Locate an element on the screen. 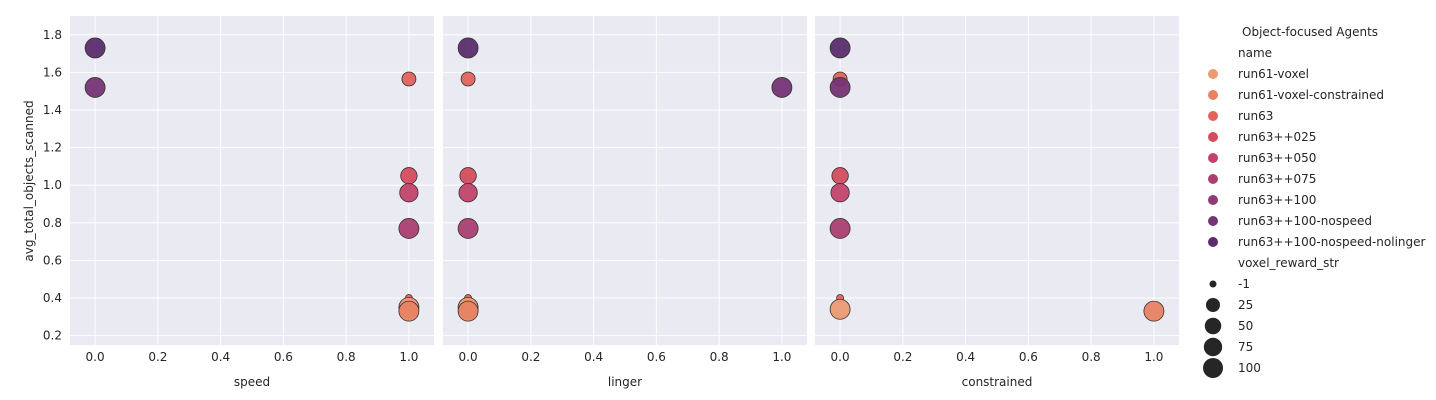 The width and height of the screenshot is (1436, 400). x-axis-label: linger is located at coordinates (625, 382).